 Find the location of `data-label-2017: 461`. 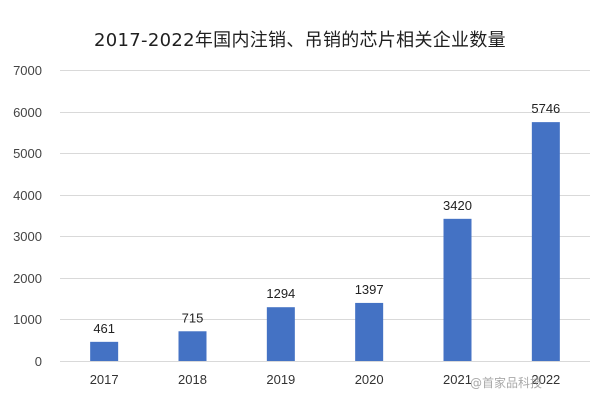

data-label-2017: 461 is located at coordinates (104, 328).